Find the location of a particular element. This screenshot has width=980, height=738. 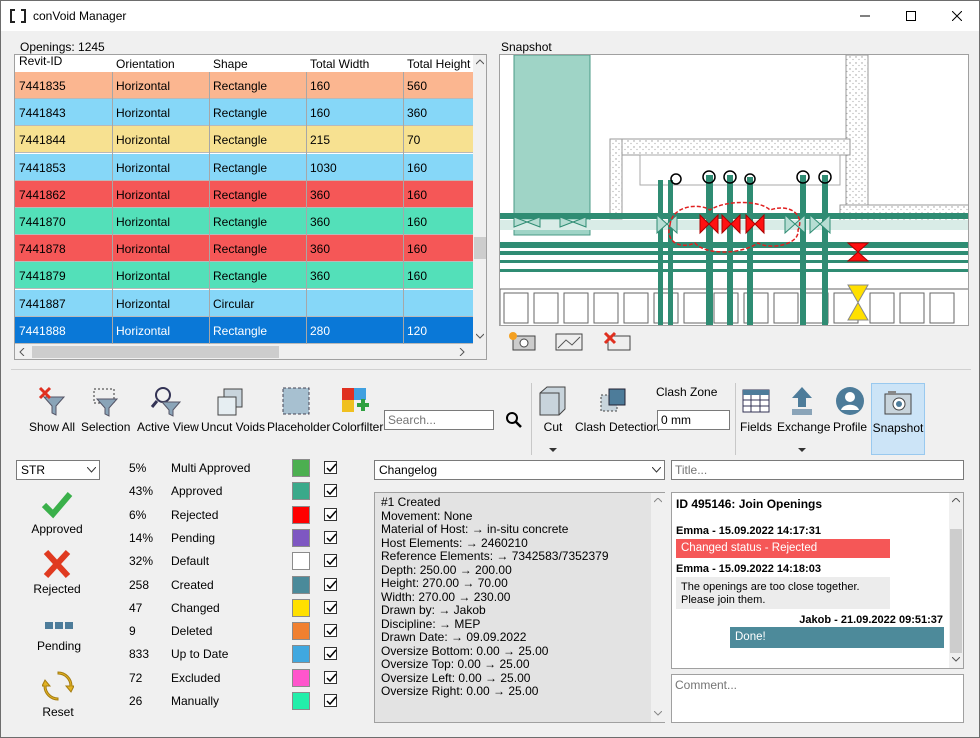

table-row: 7441879 Horizontal Rectangle 360 160 is located at coordinates (244, 276).